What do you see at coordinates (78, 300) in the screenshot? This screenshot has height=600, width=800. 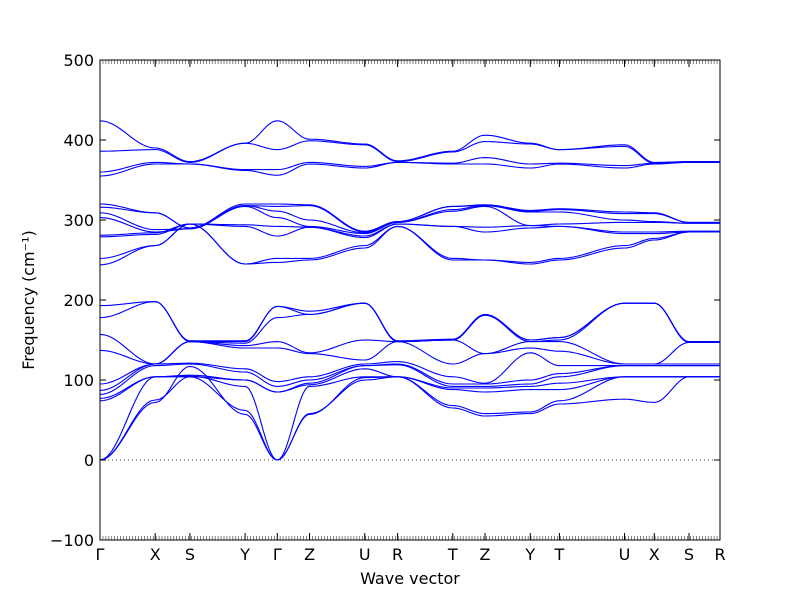 I see `y-tick-label: 200` at bounding box center [78, 300].